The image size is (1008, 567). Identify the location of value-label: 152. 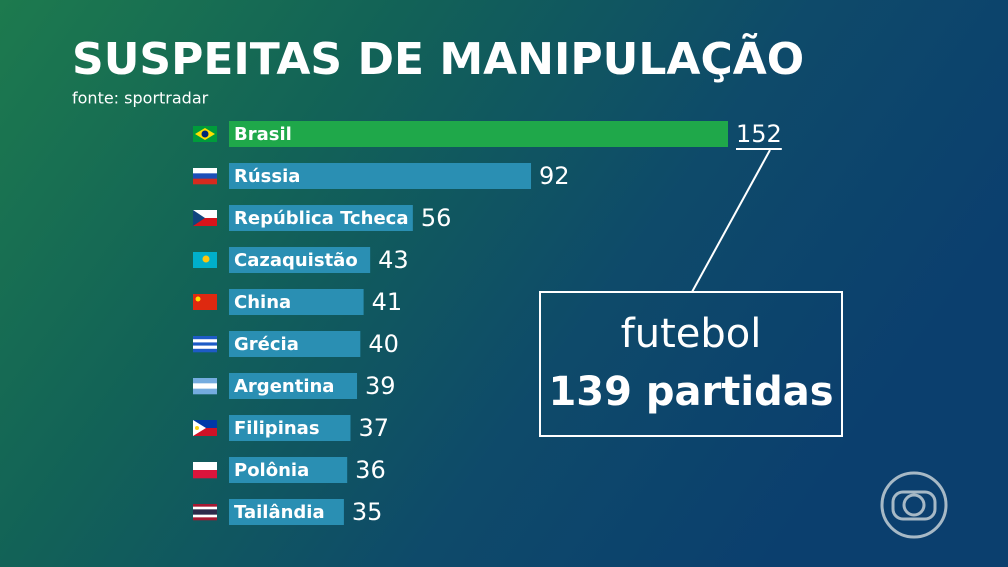
(759, 134).